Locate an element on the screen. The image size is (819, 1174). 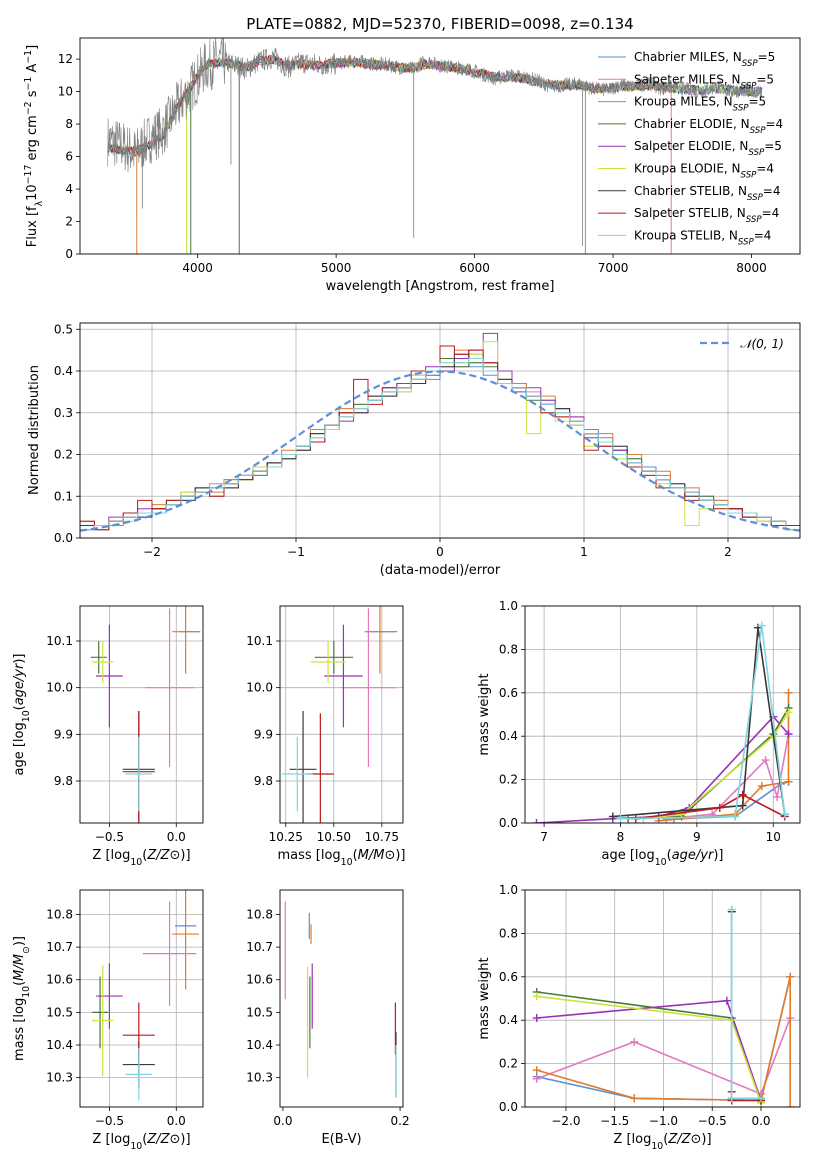
y-tick-label: 10.0 is located at coordinates (259, 688).